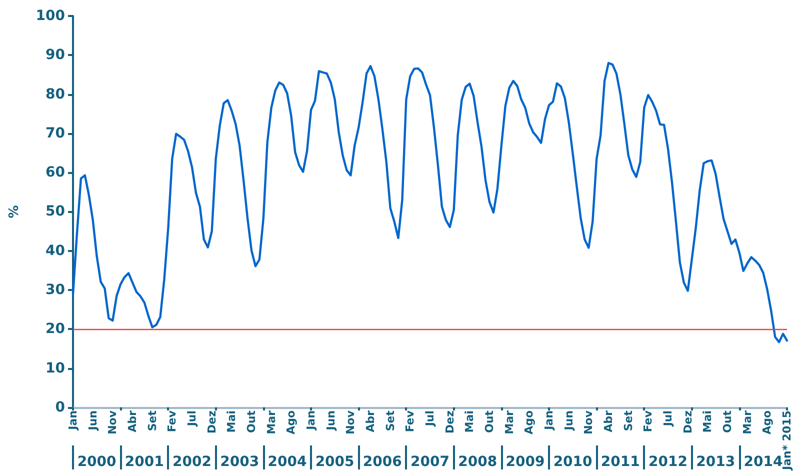 The width and height of the screenshot is (803, 473). What do you see at coordinates (56, 133) in the screenshot?
I see `y-tick-label: 70` at bounding box center [56, 133].